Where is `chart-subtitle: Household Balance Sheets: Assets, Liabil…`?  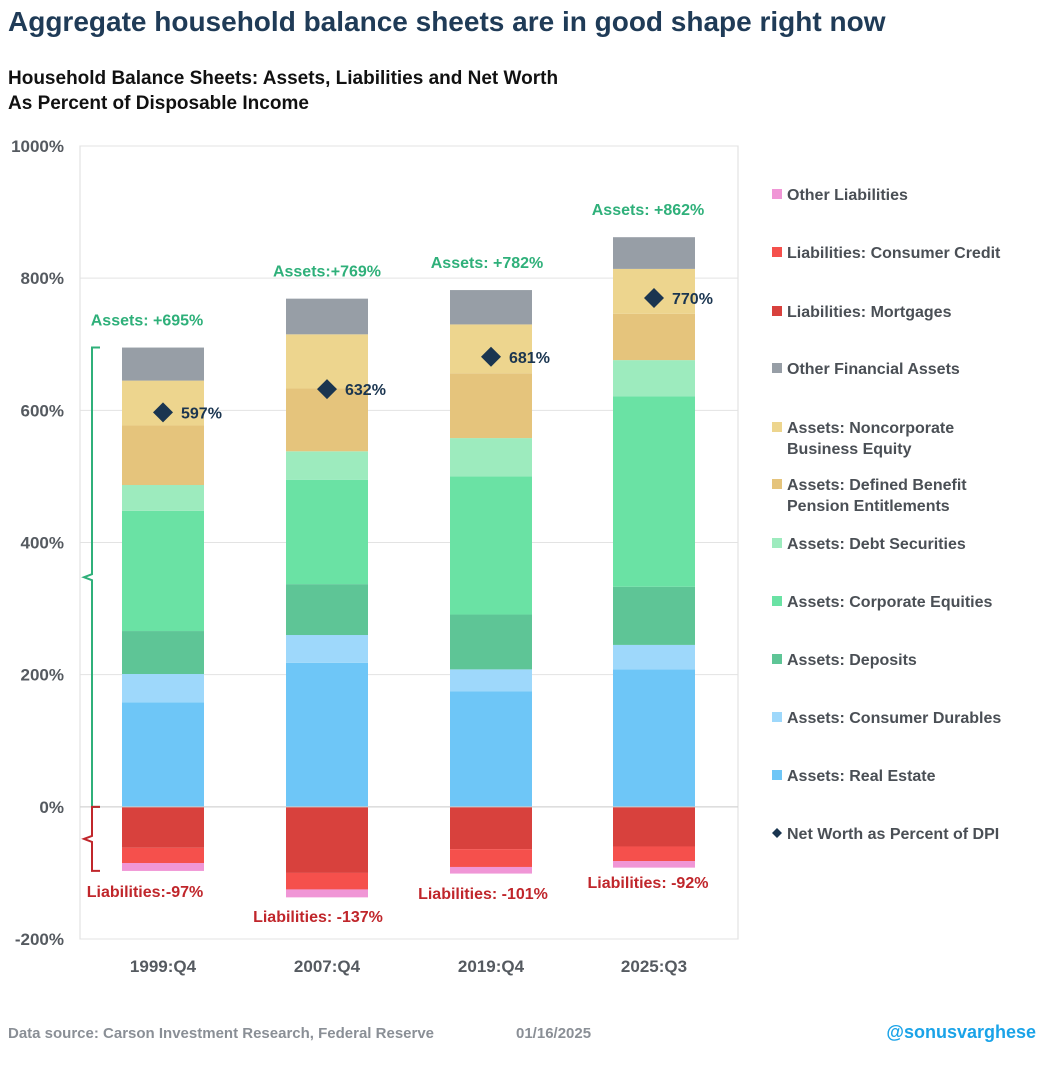 chart-subtitle: Household Balance Sheets: Assets, Liabil… is located at coordinates (283, 91).